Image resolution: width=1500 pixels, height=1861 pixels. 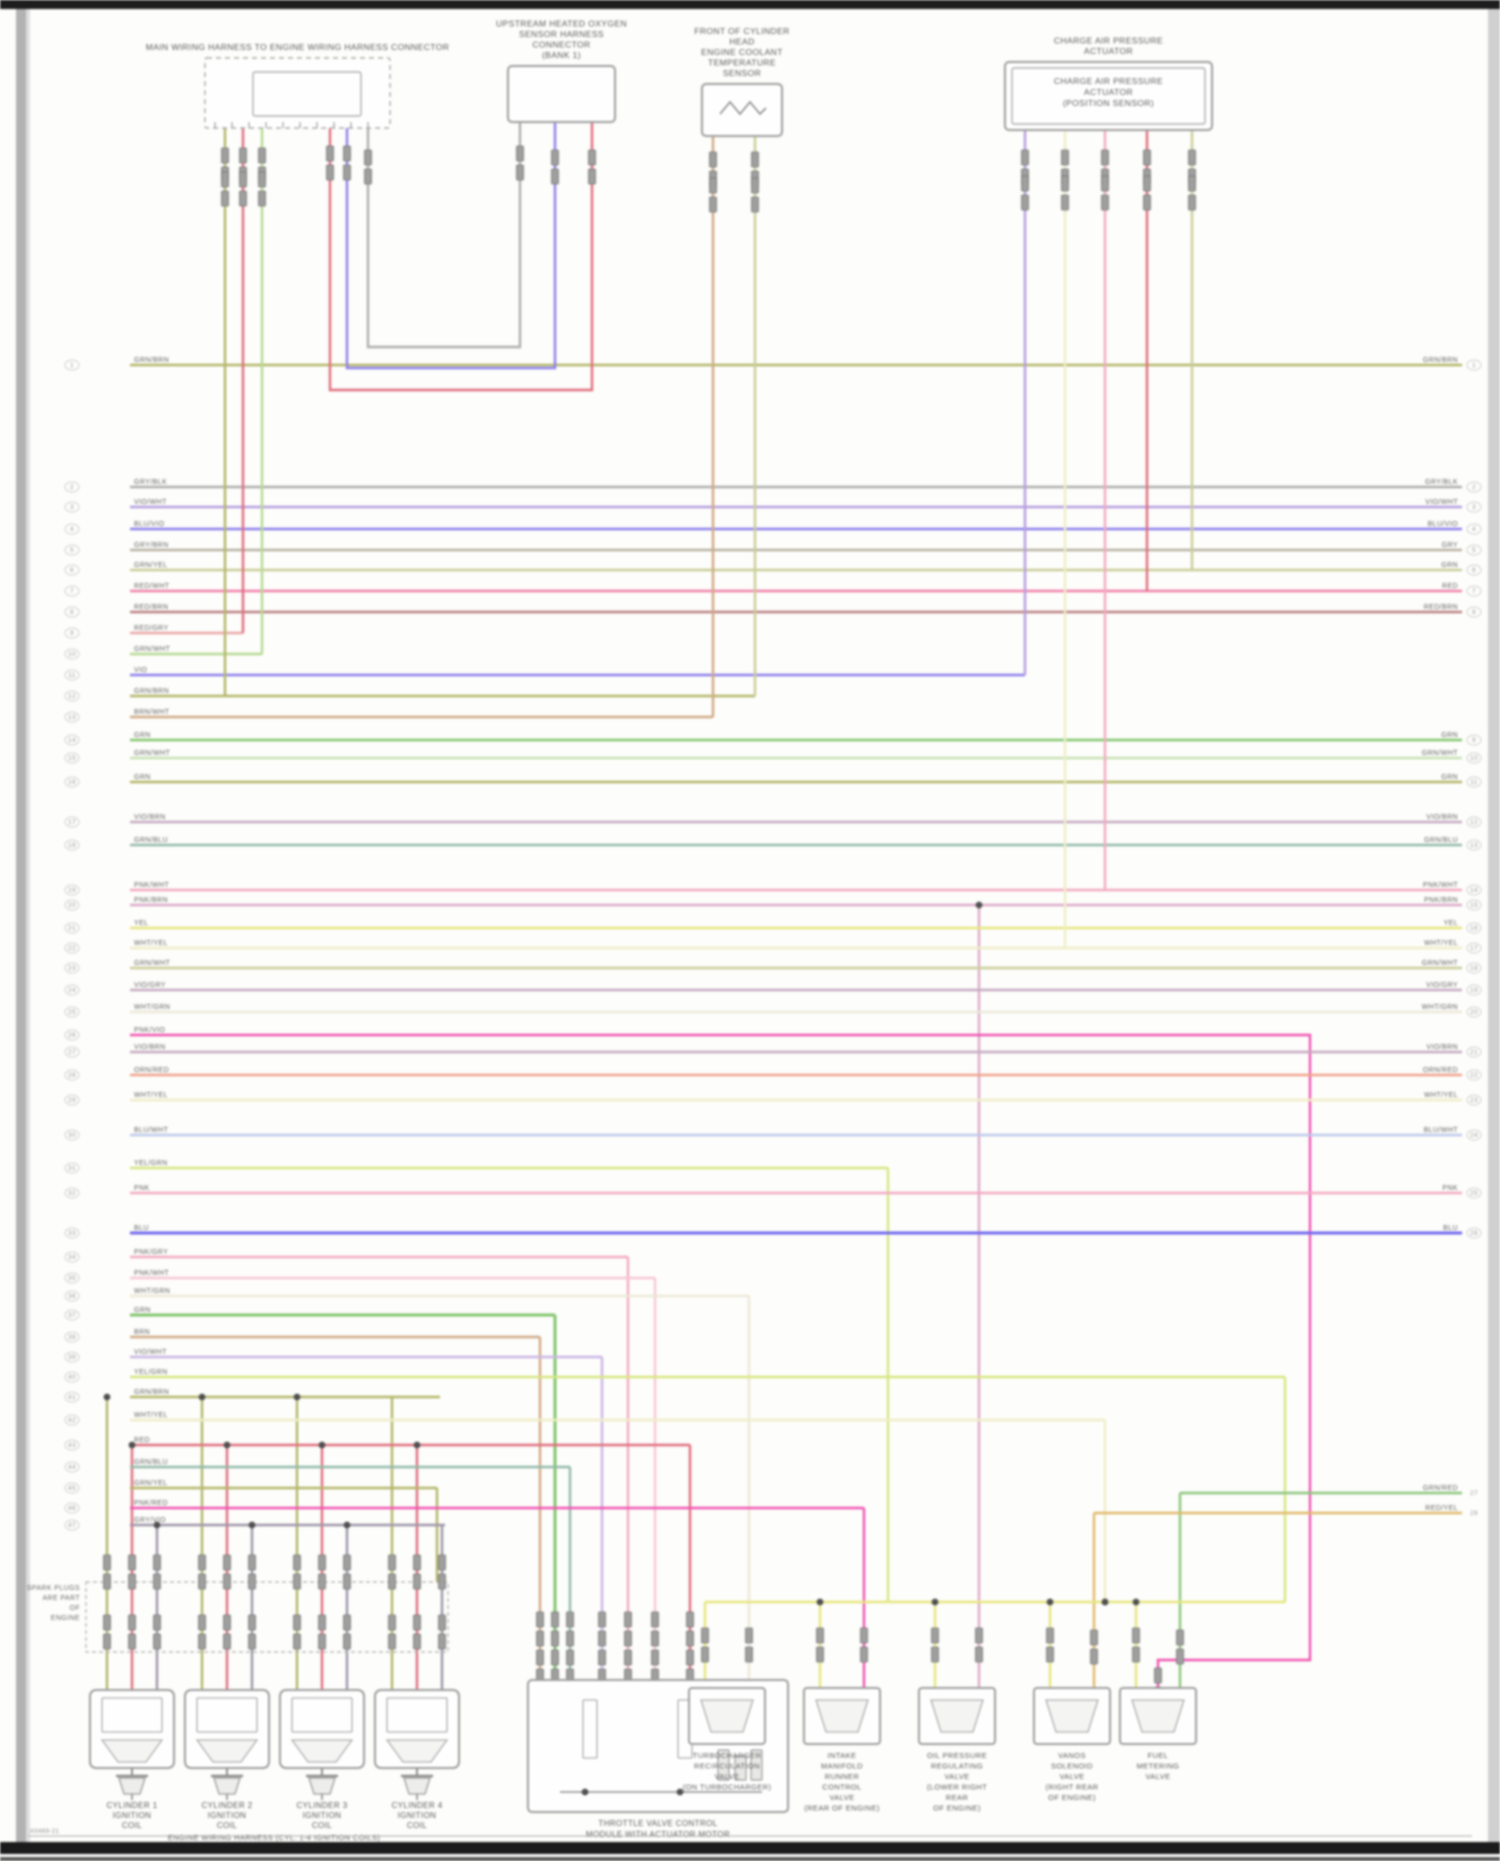 I want to click on valve-label: RECIRCULATION, so click(x=727, y=1766).